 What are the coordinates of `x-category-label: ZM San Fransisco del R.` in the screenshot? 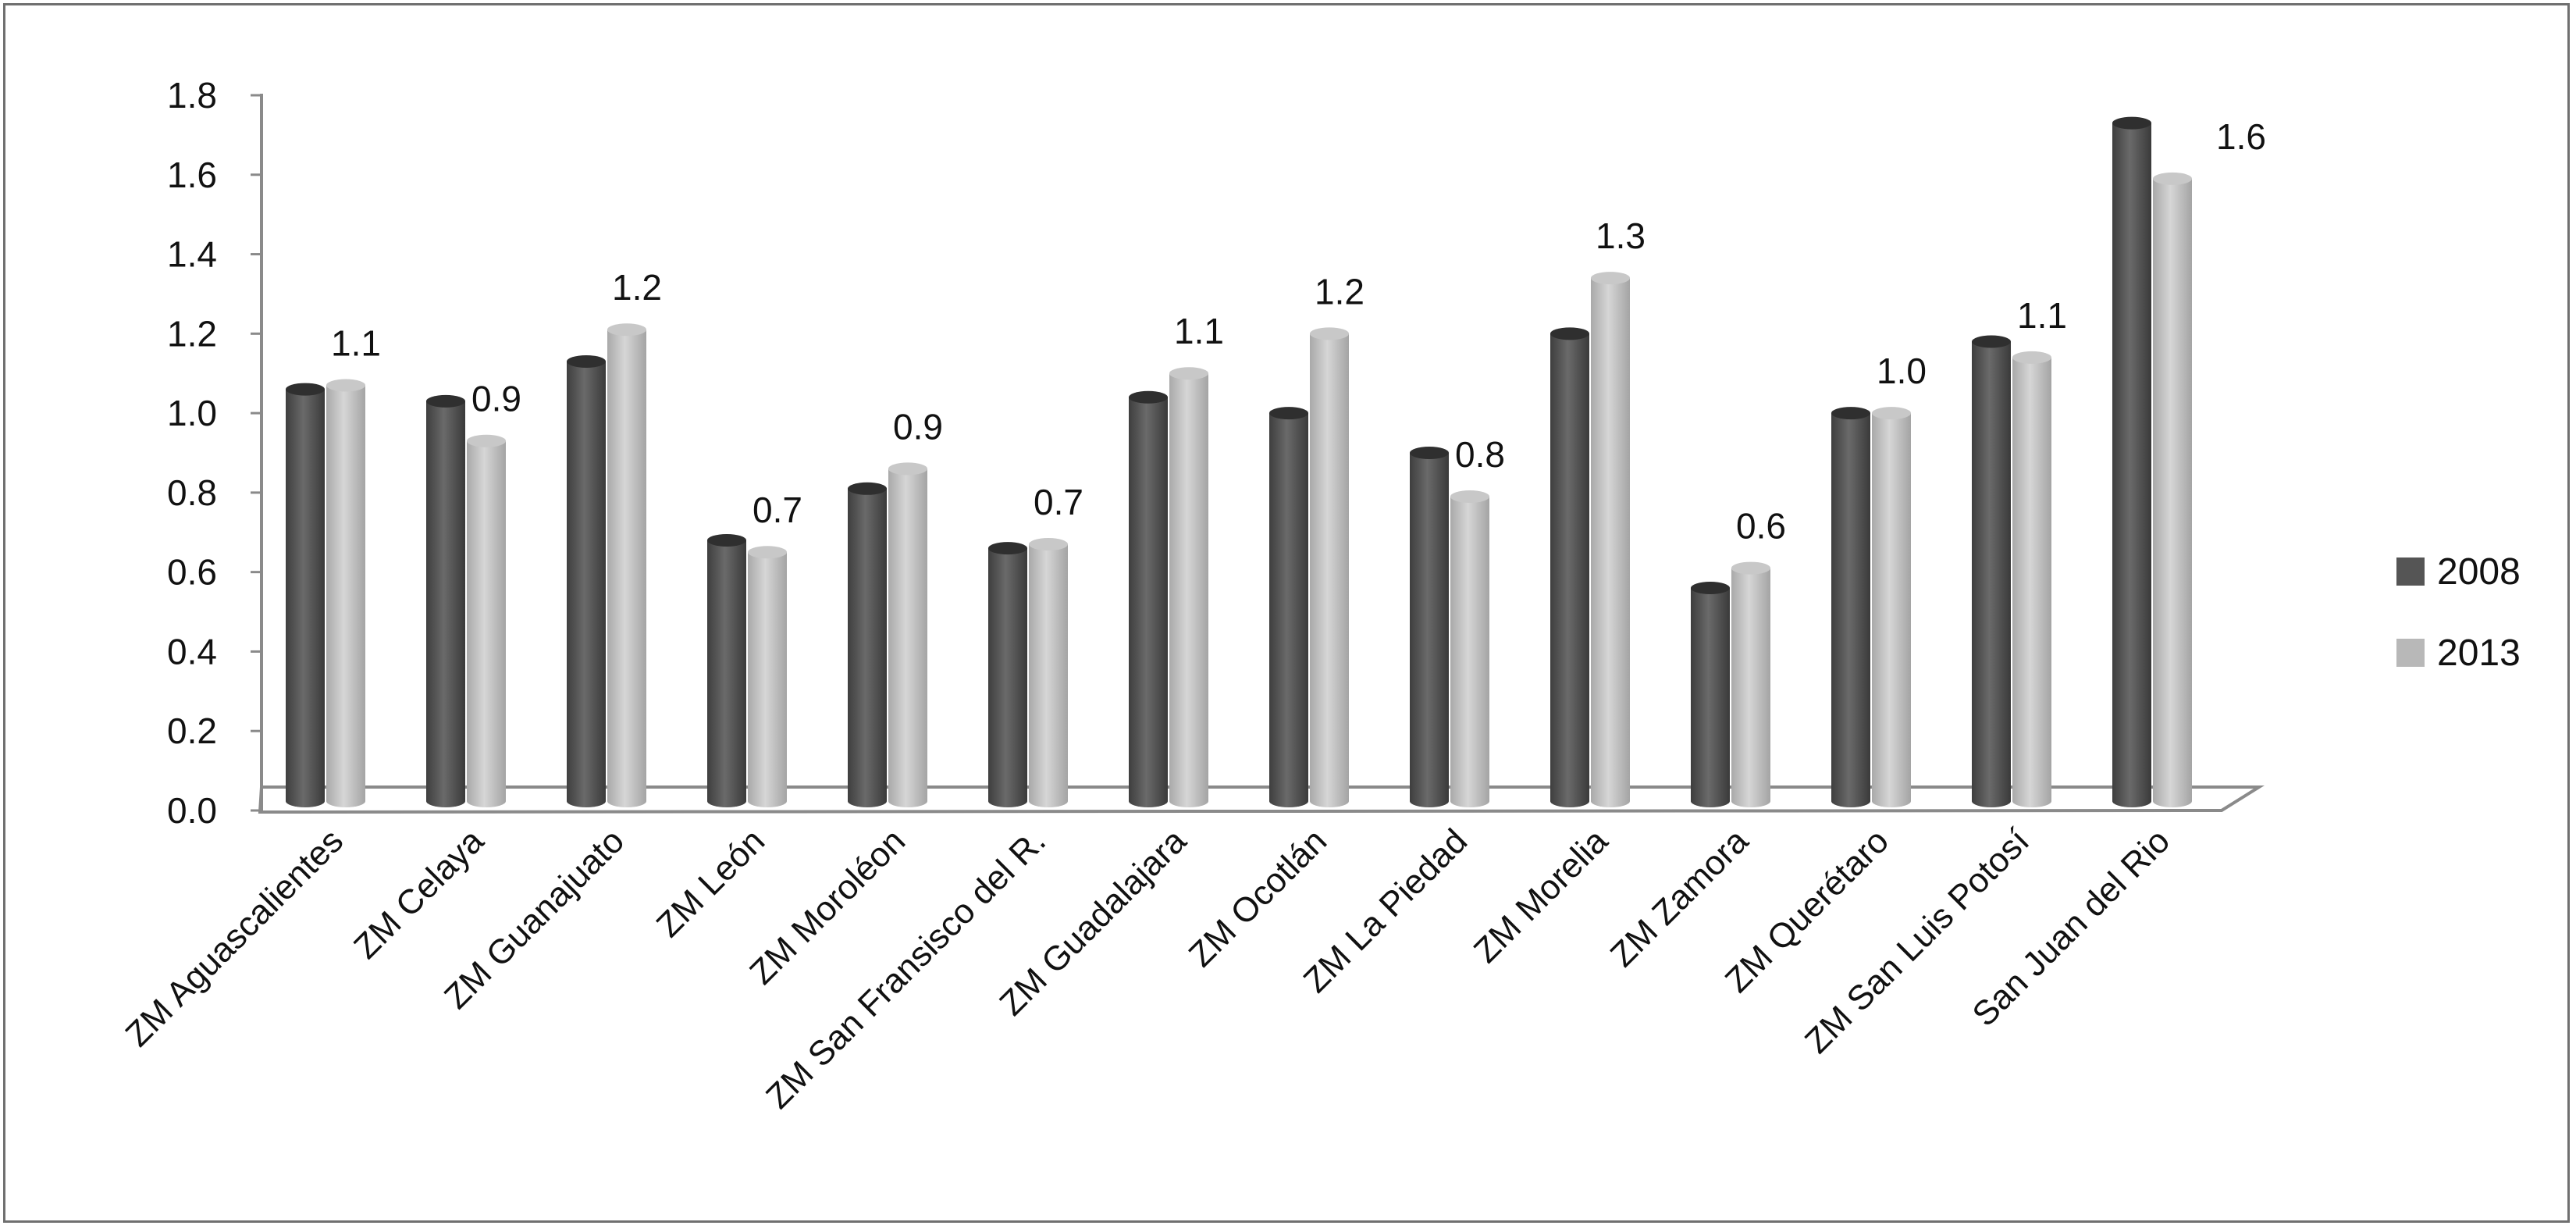 It's located at (906, 968).